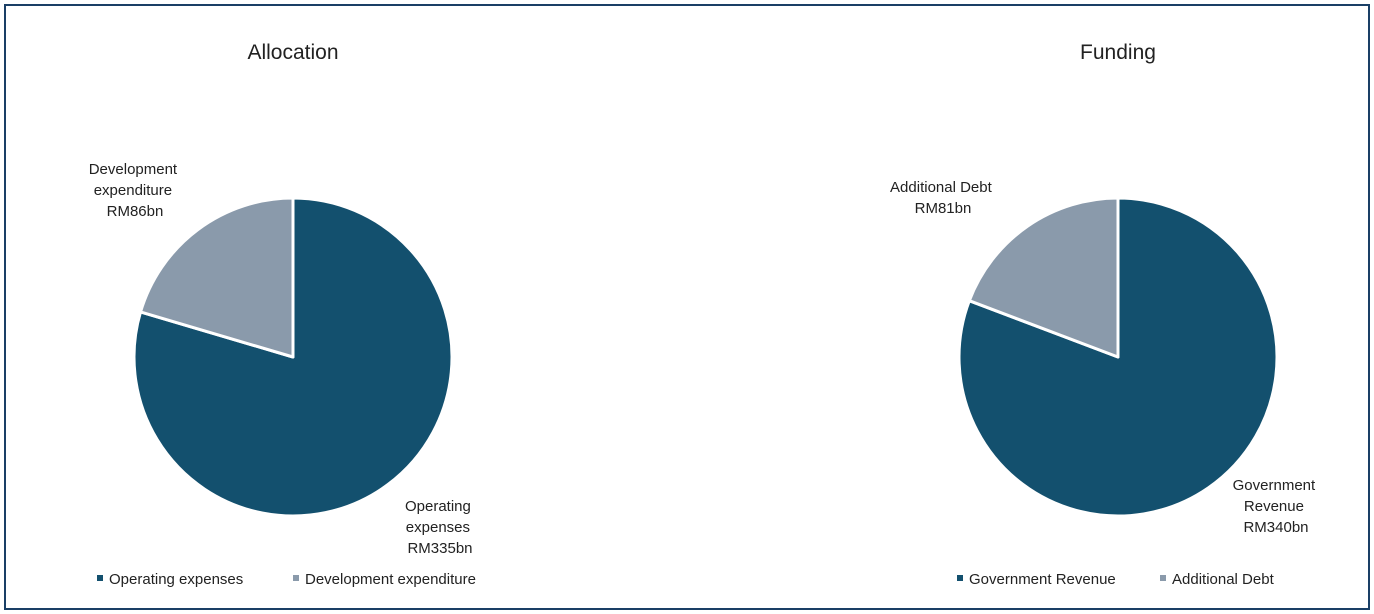 This screenshot has height=614, width=1374. I want to click on label-line: expenditure, so click(133, 190).